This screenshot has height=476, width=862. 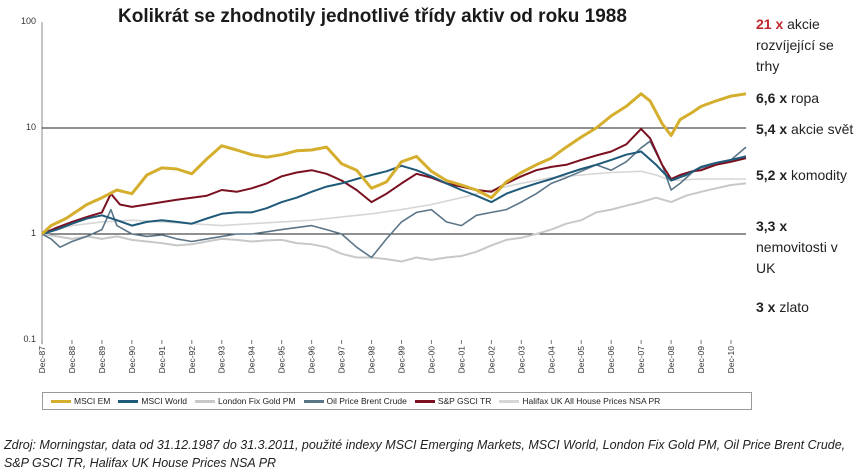 I want to click on right-label-value: 5,4 x, so click(x=772, y=129).